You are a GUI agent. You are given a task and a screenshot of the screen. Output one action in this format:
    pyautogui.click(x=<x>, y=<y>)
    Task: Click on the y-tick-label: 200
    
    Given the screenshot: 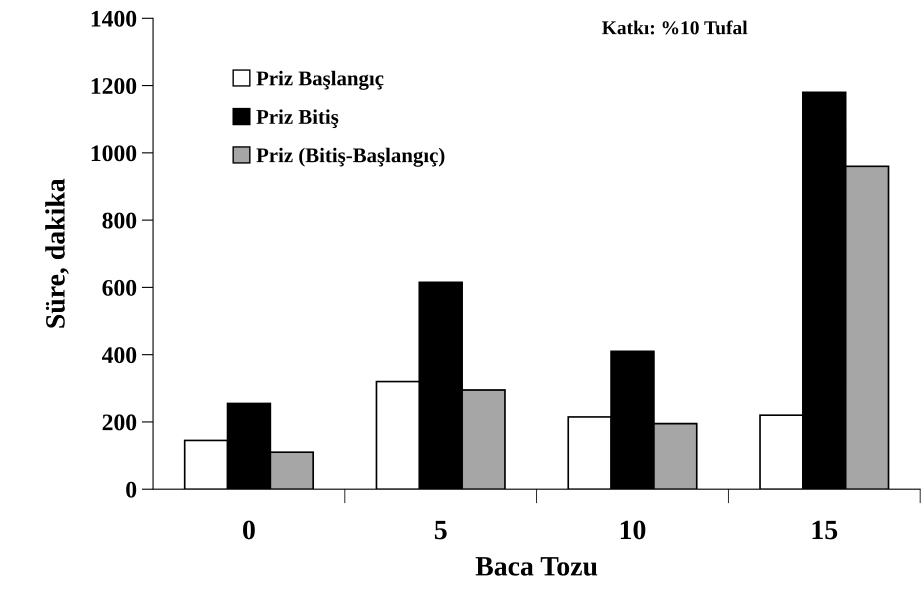 What is the action you would take?
    pyautogui.click(x=119, y=422)
    